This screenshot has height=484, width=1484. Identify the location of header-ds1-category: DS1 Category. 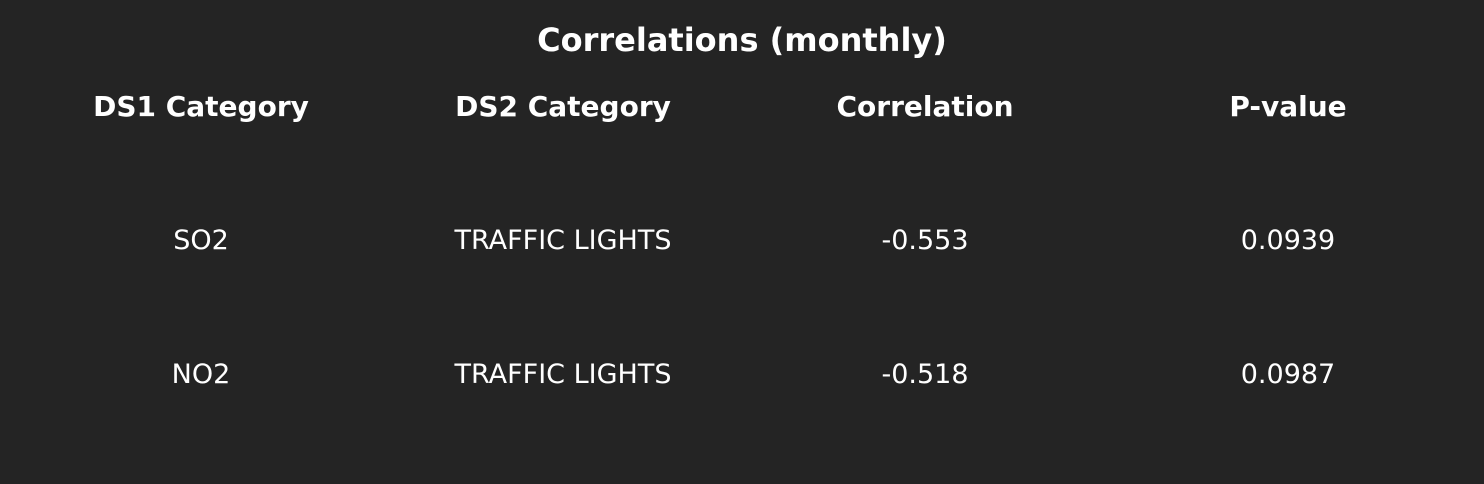
(201, 106).